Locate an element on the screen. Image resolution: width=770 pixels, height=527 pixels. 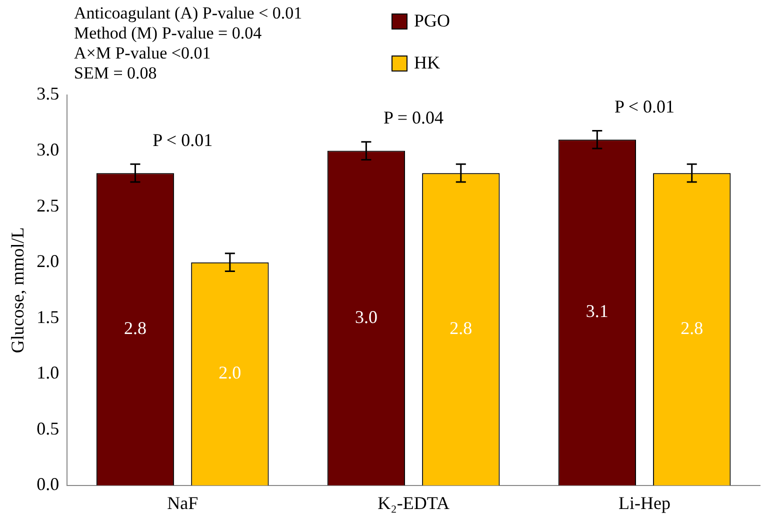
y-tick-label: 0.0 is located at coordinates (48, 484).